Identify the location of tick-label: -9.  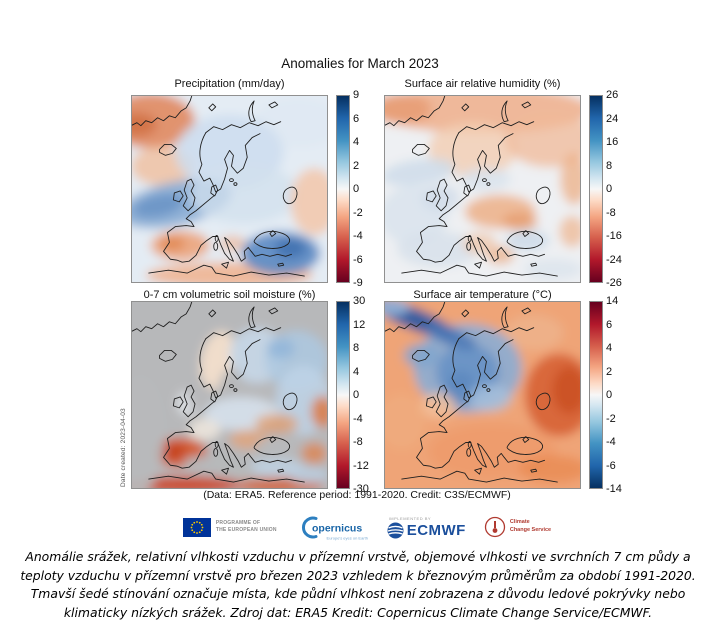
(358, 283).